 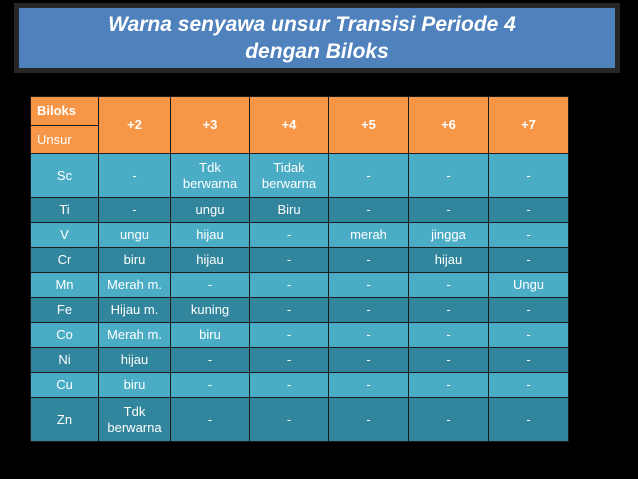 I want to click on title-line-1: Warna senyawa unsur Transisi Periode 4, so click(x=312, y=24).